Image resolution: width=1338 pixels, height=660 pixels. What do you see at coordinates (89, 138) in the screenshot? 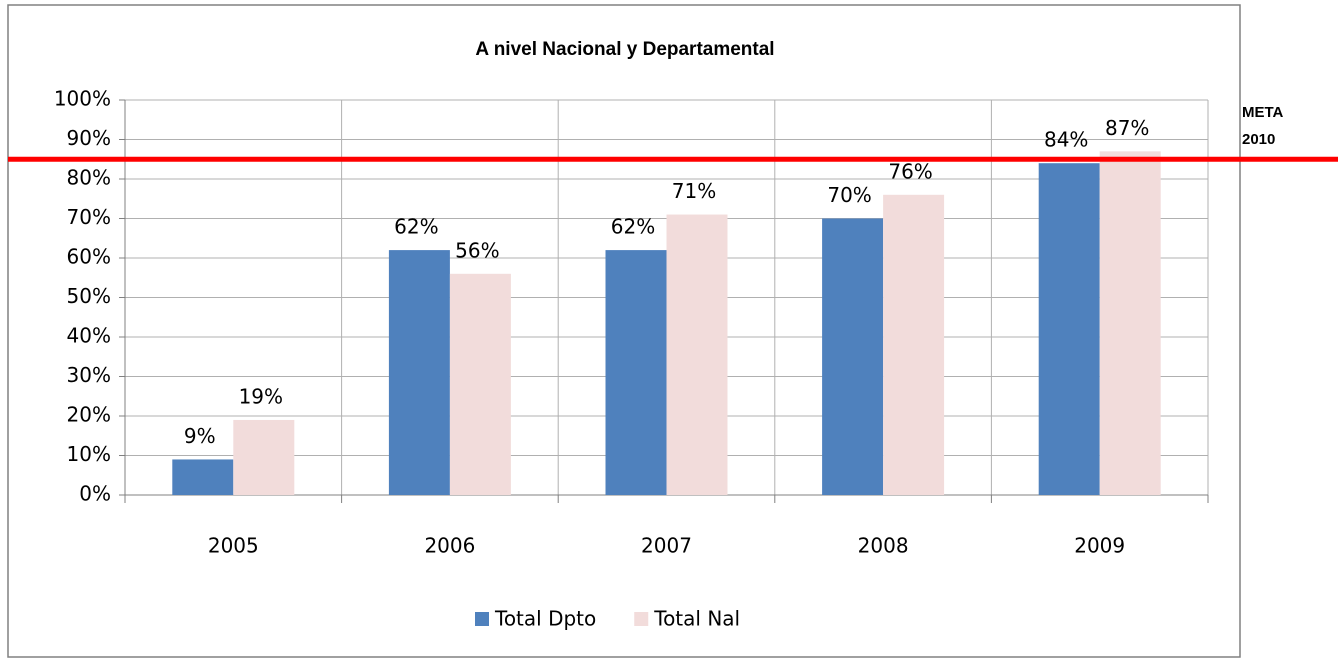
I see `y-tick-label: 90%` at bounding box center [89, 138].